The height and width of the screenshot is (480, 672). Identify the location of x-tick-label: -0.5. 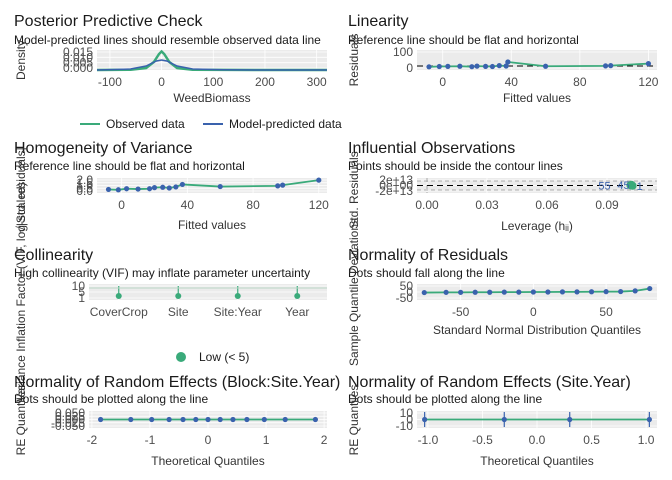
(482, 440).